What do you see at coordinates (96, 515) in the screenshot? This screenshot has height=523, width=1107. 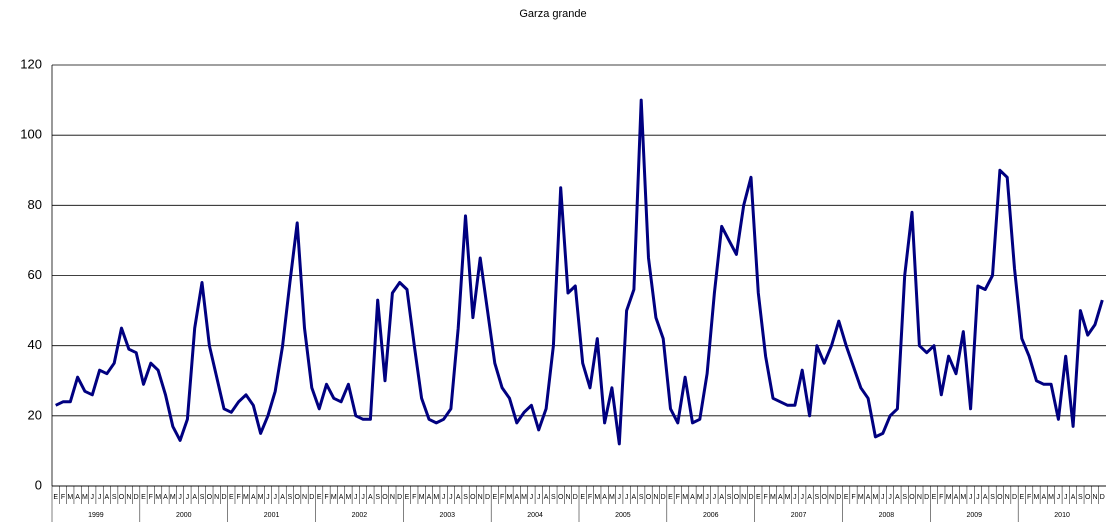 I see `year-label: 1999` at bounding box center [96, 515].